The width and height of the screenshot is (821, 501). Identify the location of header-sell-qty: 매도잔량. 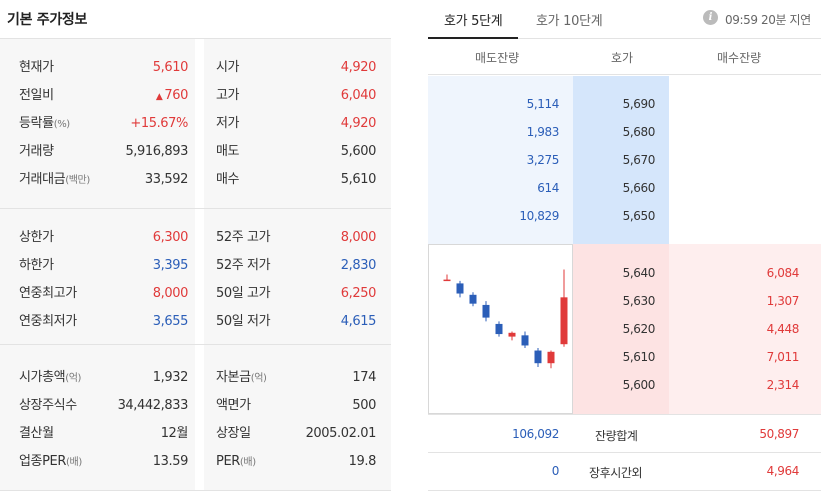
(497, 58).